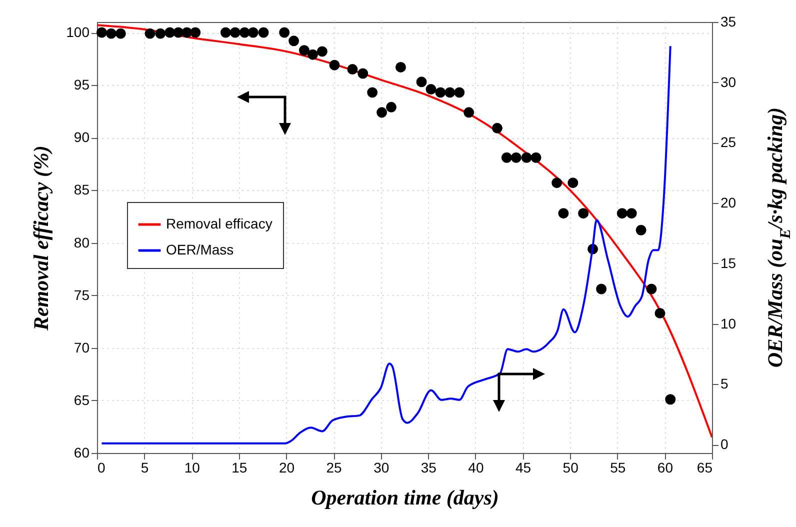  What do you see at coordinates (82, 347) in the screenshot?
I see `y-tick-label: 70` at bounding box center [82, 347].